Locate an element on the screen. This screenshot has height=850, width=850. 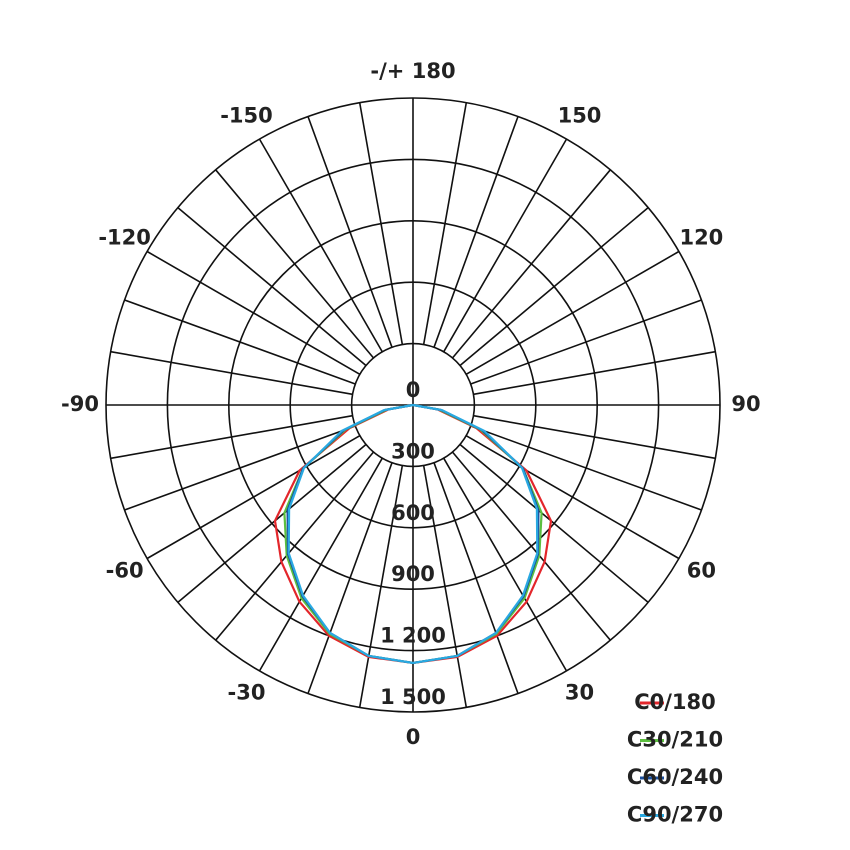
angle-tick-label: -150 is located at coordinates (246, 116).